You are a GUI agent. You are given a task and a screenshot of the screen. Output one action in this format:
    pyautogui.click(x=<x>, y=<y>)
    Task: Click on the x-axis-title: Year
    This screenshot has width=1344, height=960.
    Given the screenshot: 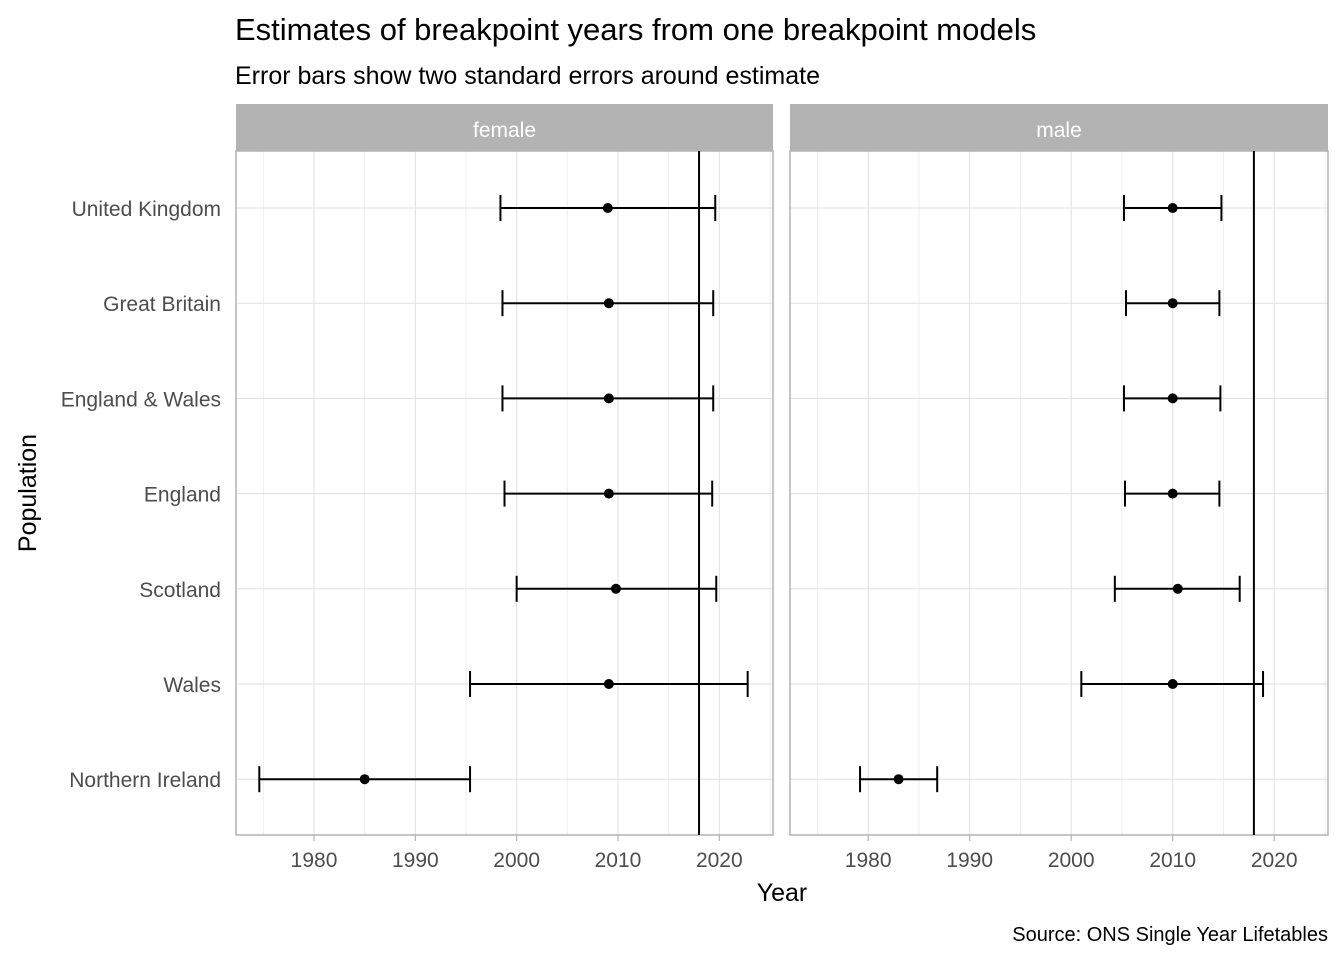 What is the action you would take?
    pyautogui.click(x=782, y=893)
    